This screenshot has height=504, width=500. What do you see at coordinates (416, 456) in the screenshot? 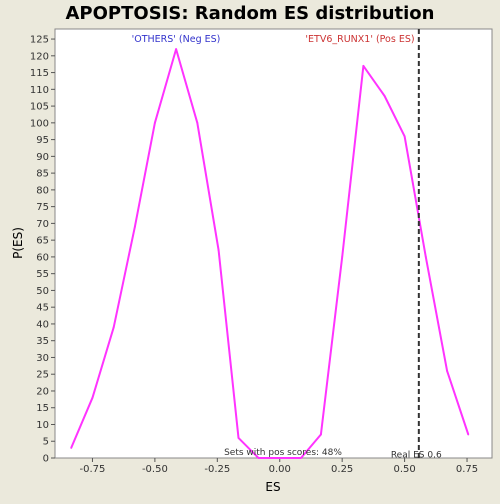
I see `real-es-label: Real ES 0.6` at bounding box center [416, 456].